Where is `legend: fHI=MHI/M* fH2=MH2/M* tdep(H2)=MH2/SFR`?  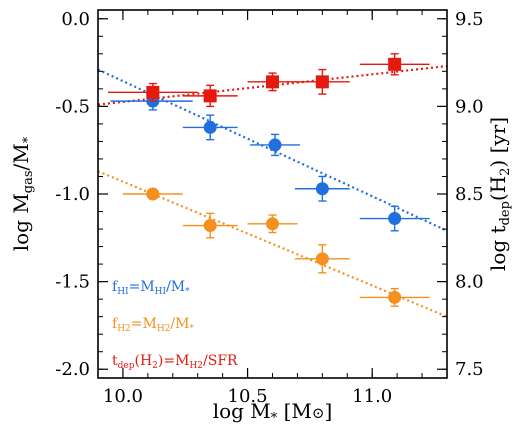
legend: fHI=MHI/M* fH2=MH2/M* tdep(H2)=MH2/SFR is located at coordinates (175, 325).